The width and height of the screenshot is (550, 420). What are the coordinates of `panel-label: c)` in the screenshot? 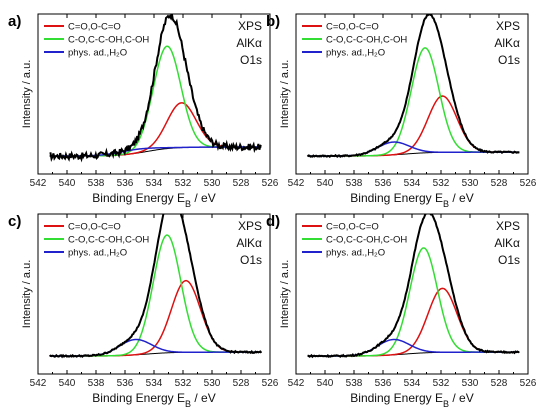 It's located at (14, 221).